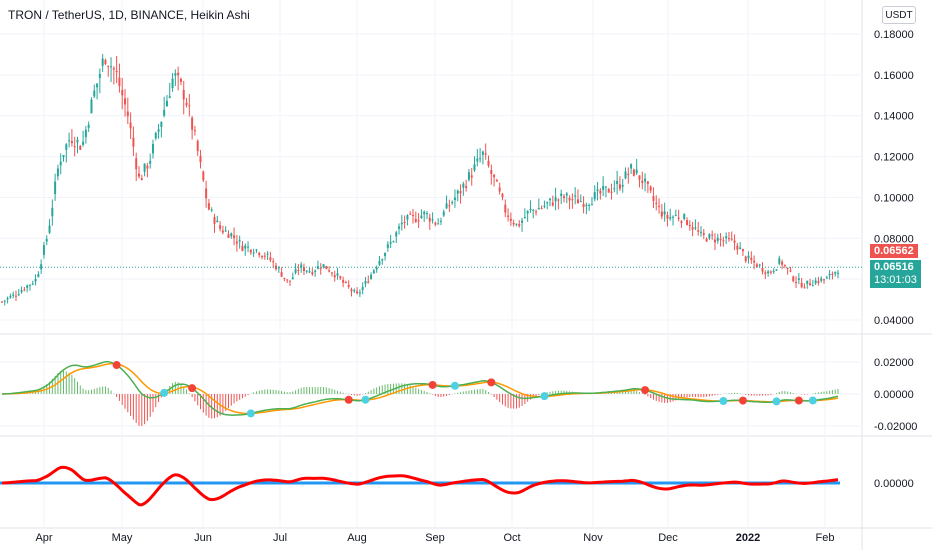 This screenshot has width=932, height=550. Describe the element at coordinates (894, 395) in the screenshot. I see `y-tick-label: 0.00000` at that location.